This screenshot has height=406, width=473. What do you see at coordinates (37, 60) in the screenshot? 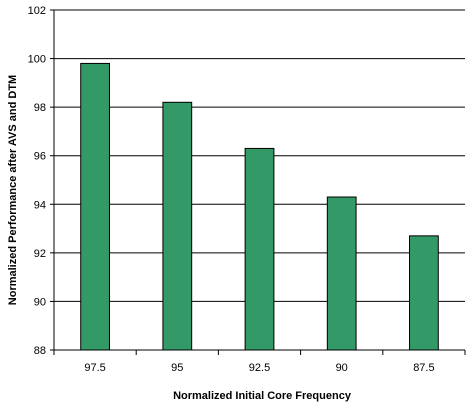
I see `y-tick-label: 100` at bounding box center [37, 60].